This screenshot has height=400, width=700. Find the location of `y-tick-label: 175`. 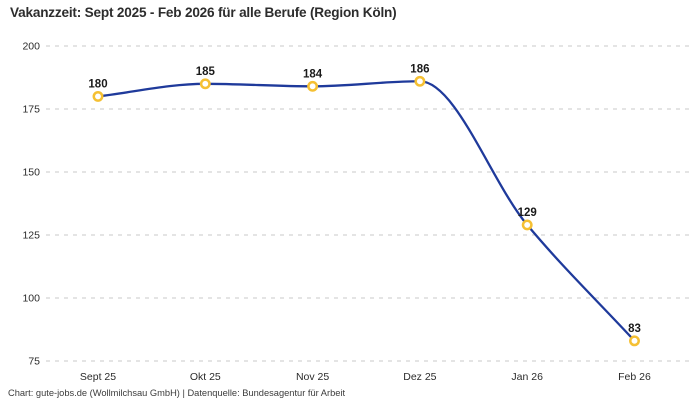

y-tick-label: 175 is located at coordinates (31, 110).